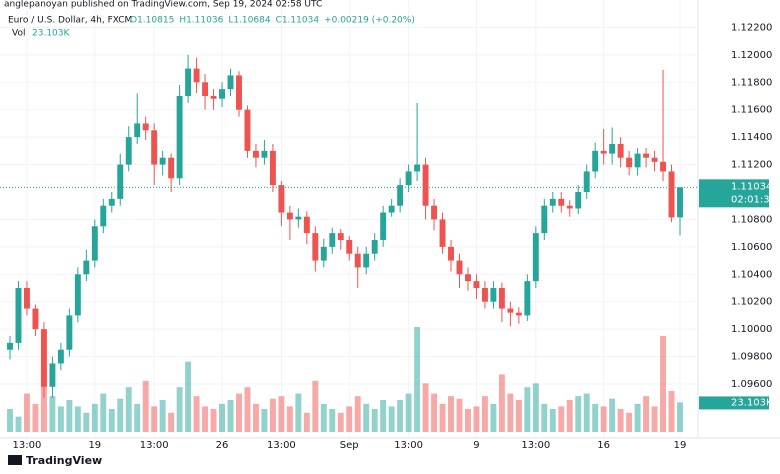 The width and height of the screenshot is (780, 474). What do you see at coordinates (476, 445) in the screenshot?
I see `x-tick-label: 9` at bounding box center [476, 445].